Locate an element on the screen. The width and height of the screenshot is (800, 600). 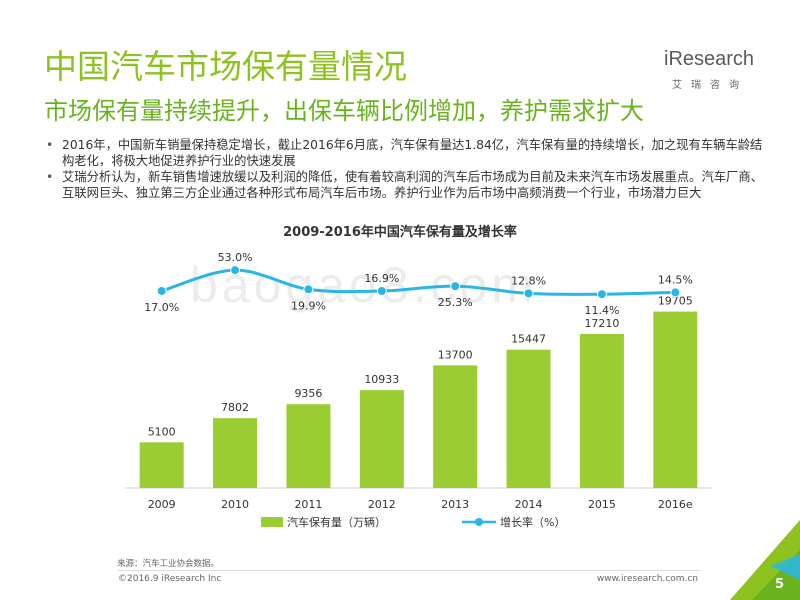
x-tick-label: 2009 is located at coordinates (162, 504).